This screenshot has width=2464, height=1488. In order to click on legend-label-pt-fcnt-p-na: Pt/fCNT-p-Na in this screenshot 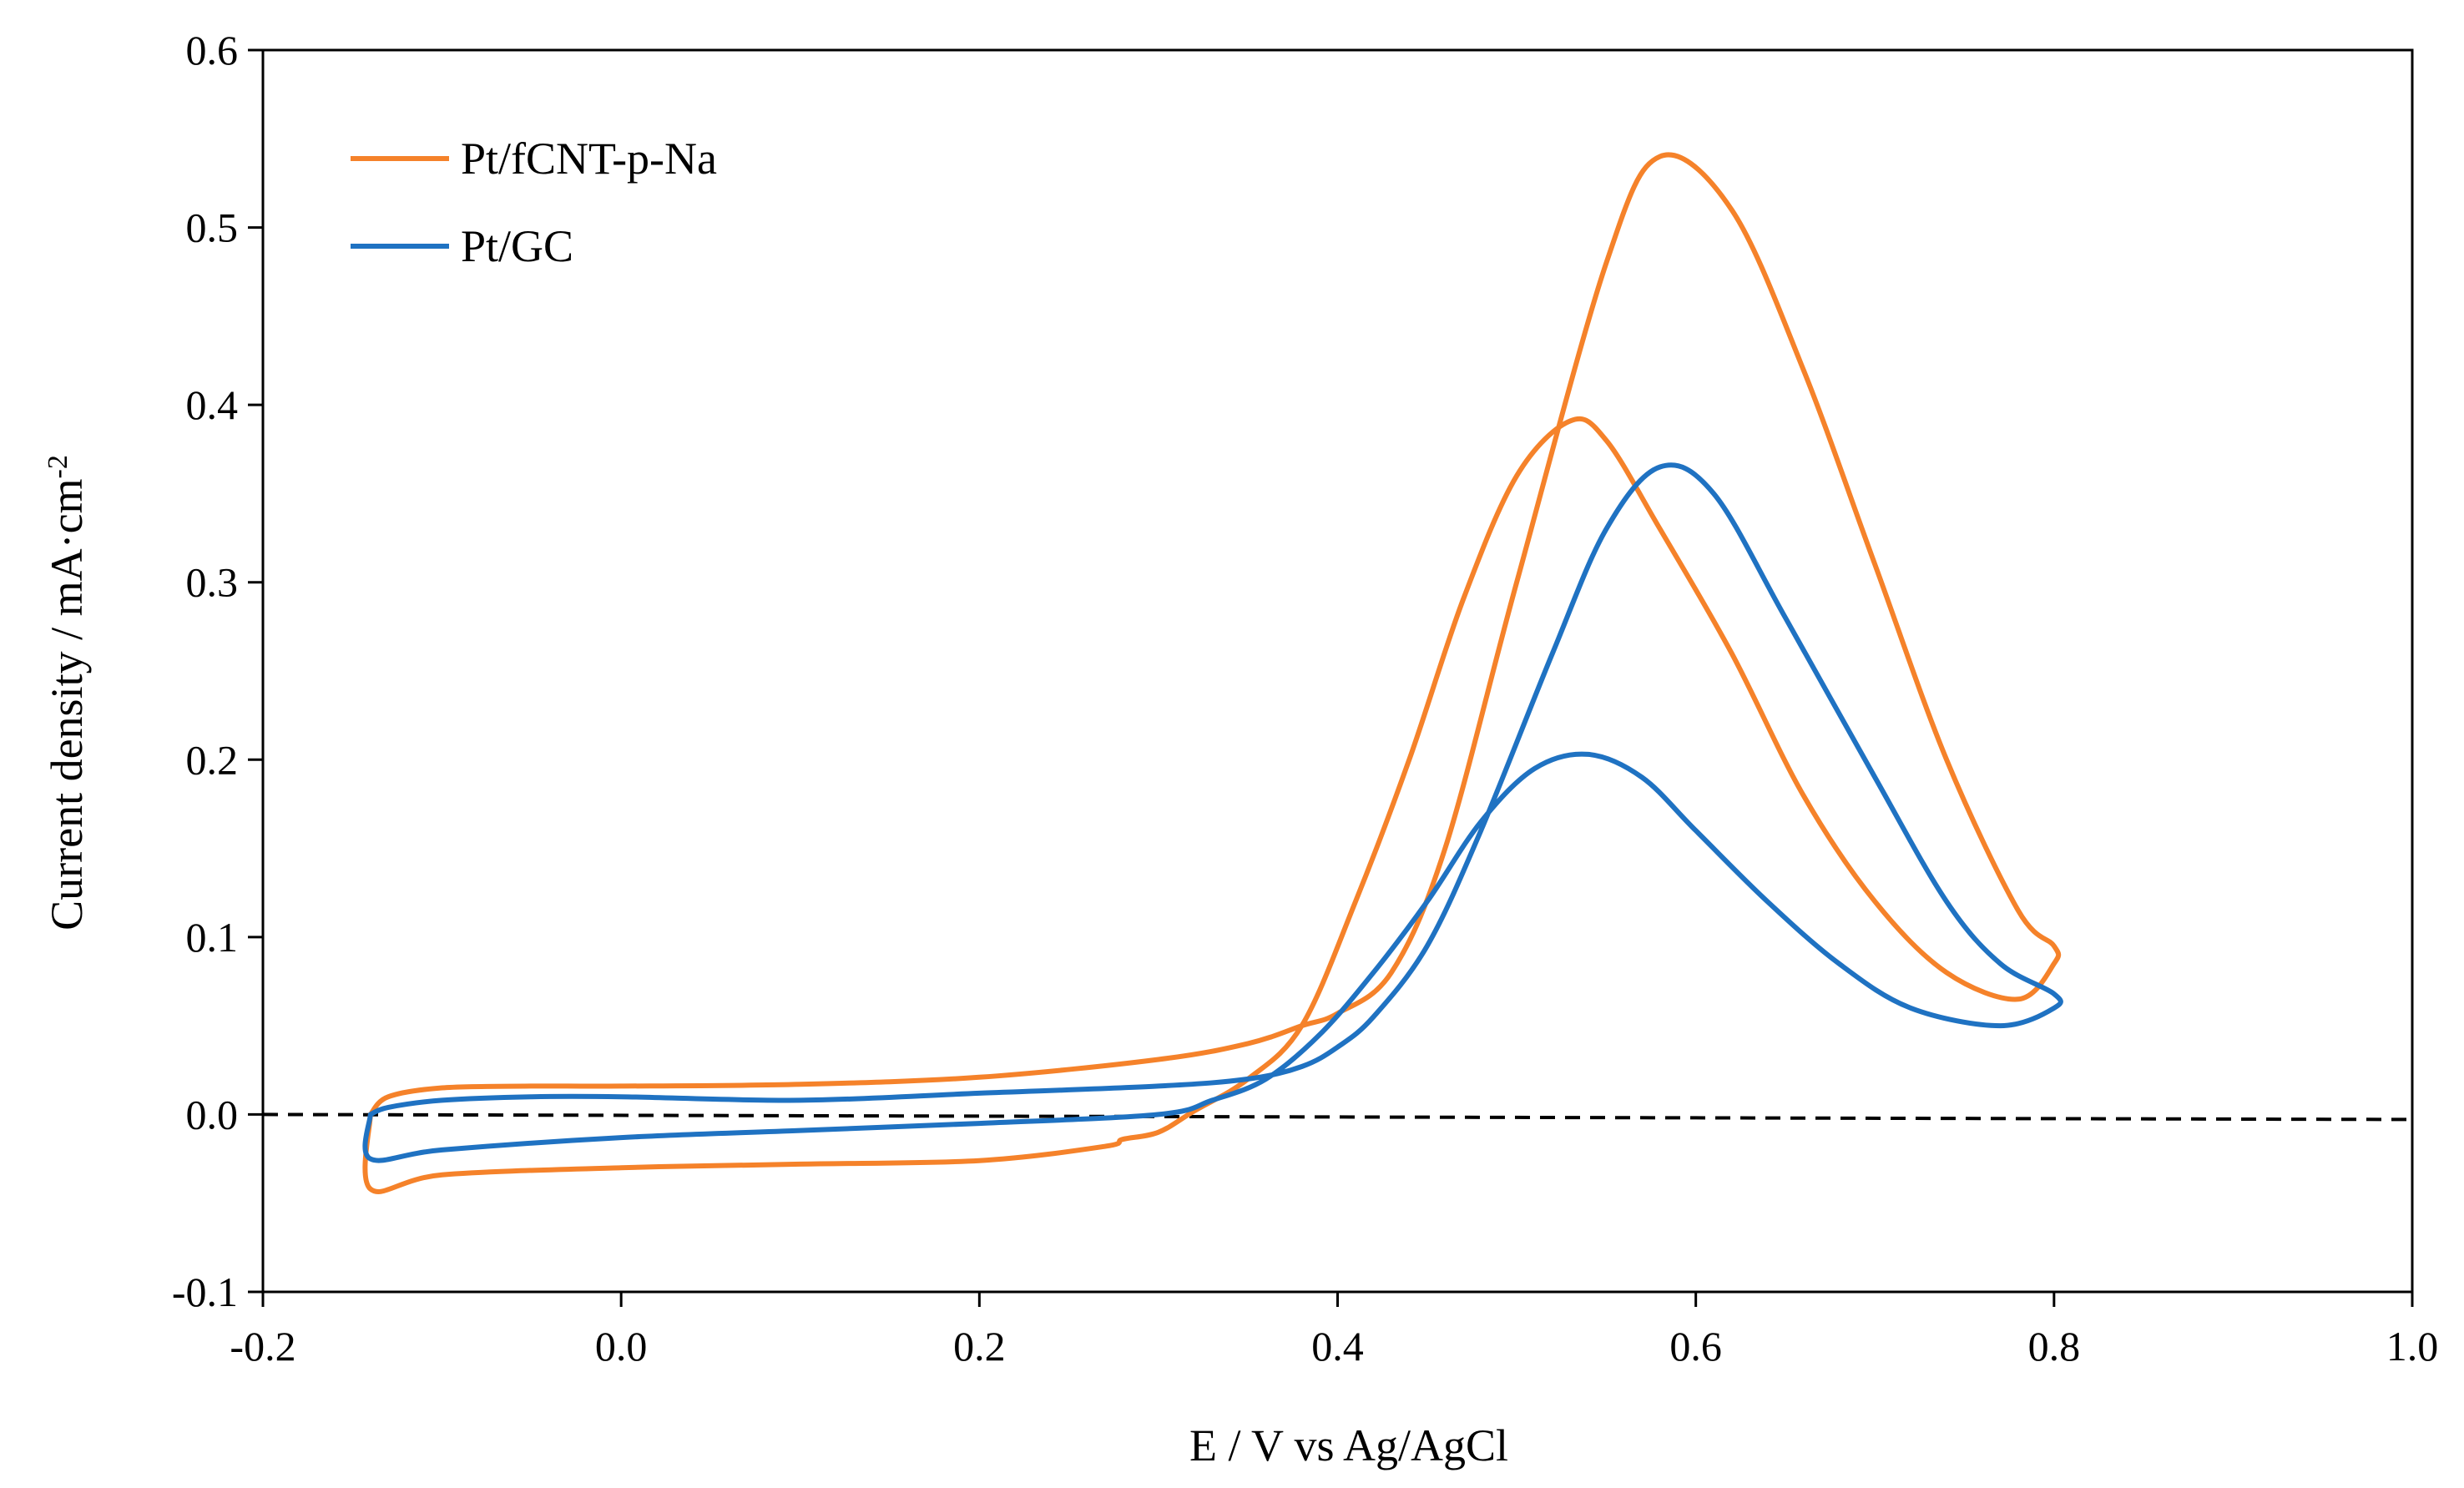, I will do `click(589, 159)`.